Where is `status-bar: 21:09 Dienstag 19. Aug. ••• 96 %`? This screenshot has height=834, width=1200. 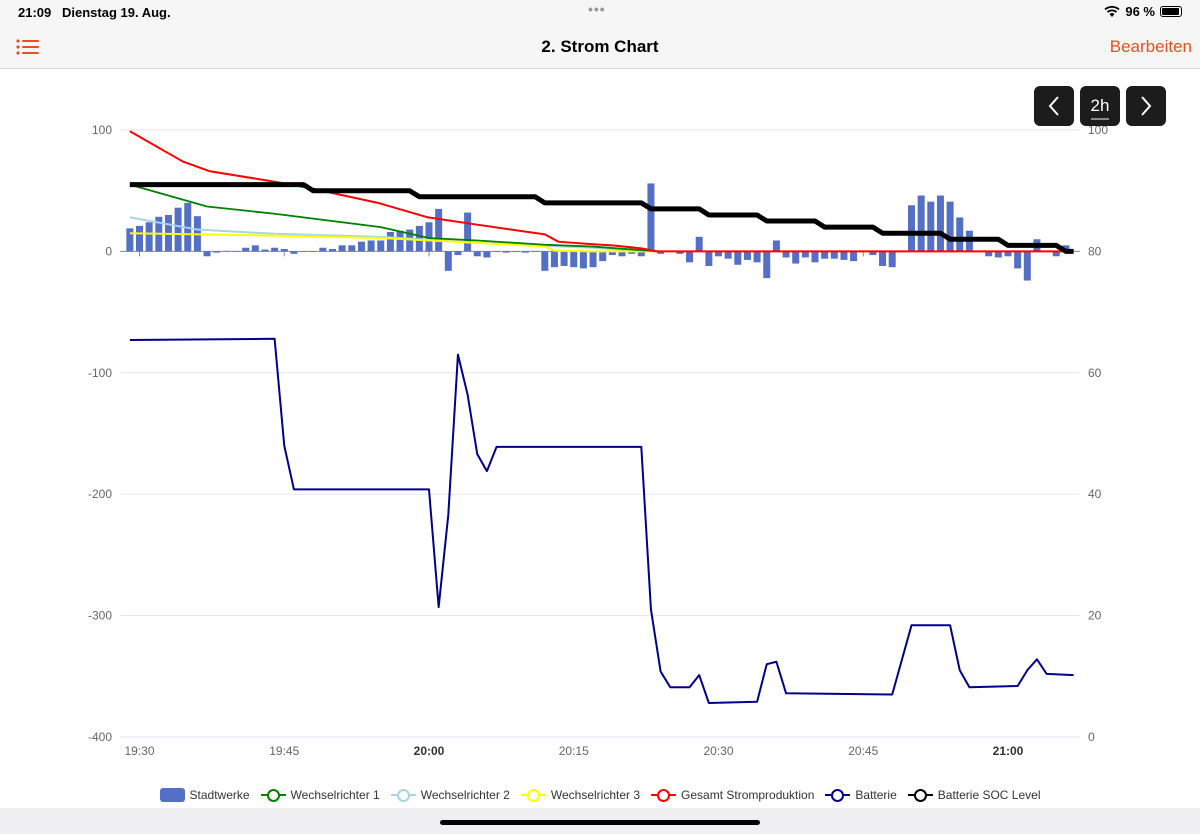
status-bar: 21:09 Dienstag 19. Aug. ••• 96 % is located at coordinates (600, 13).